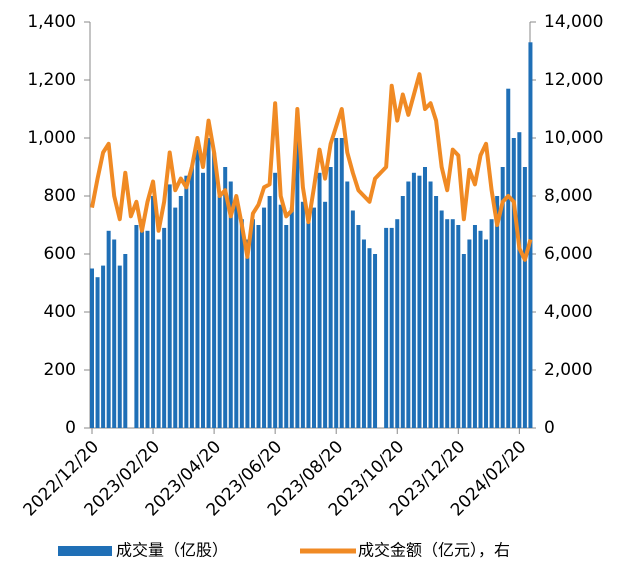 This screenshot has height=567, width=618. I want to click on y-tick-label: 1,000, so click(51, 138).